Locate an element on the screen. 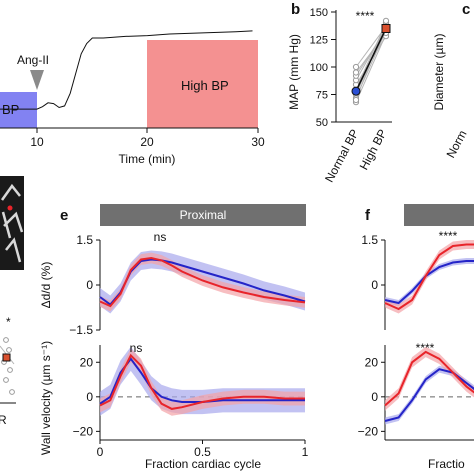 The width and height of the screenshot is (474, 474). b-y-tick-label: 100 is located at coordinates (319, 68).